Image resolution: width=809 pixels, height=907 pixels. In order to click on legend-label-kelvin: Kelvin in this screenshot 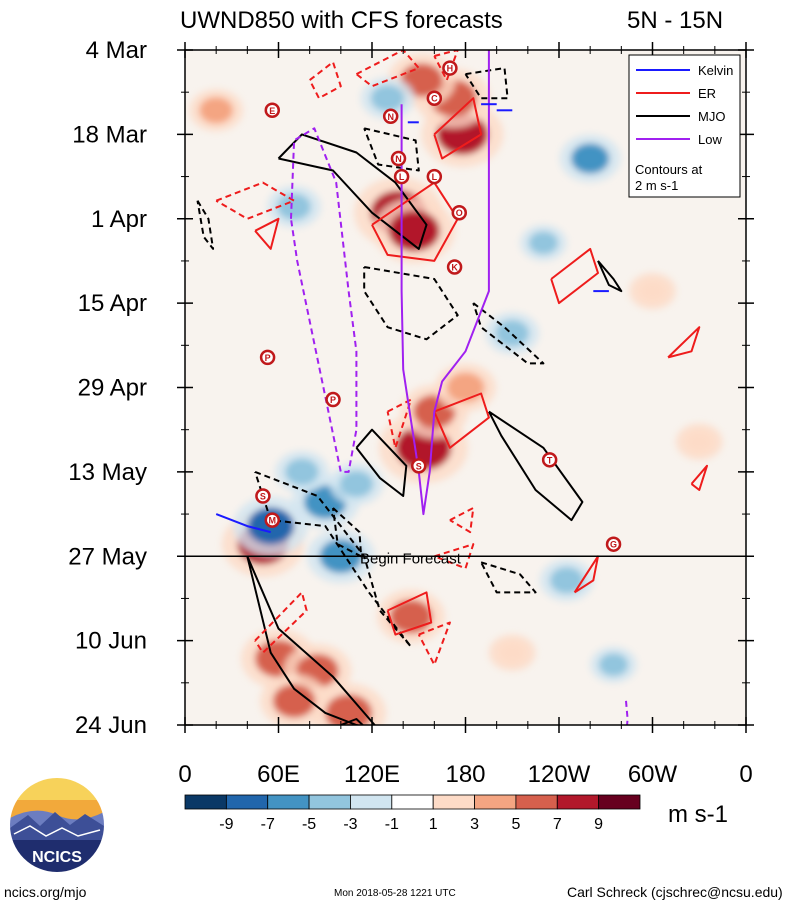, I will do `click(715, 70)`.